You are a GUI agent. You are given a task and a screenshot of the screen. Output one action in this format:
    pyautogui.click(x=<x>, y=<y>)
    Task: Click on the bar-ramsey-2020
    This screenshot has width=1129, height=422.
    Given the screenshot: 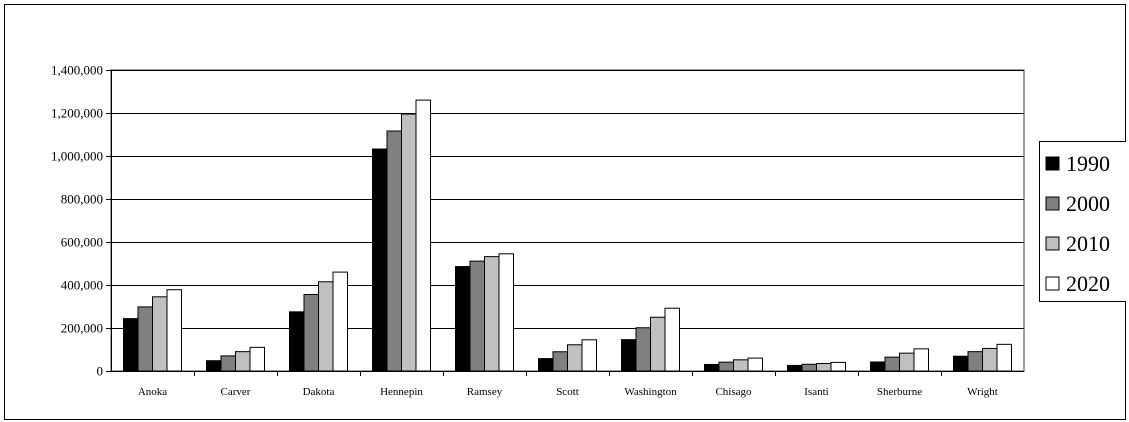 What is the action you would take?
    pyautogui.click(x=506, y=312)
    